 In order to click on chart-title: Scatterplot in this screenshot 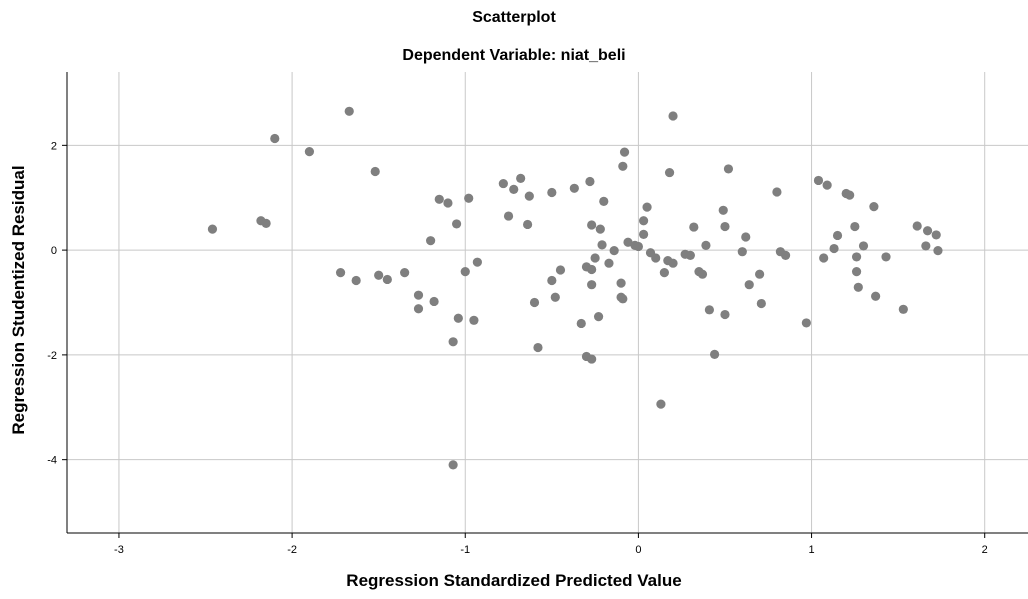, I will do `click(514, 17)`.